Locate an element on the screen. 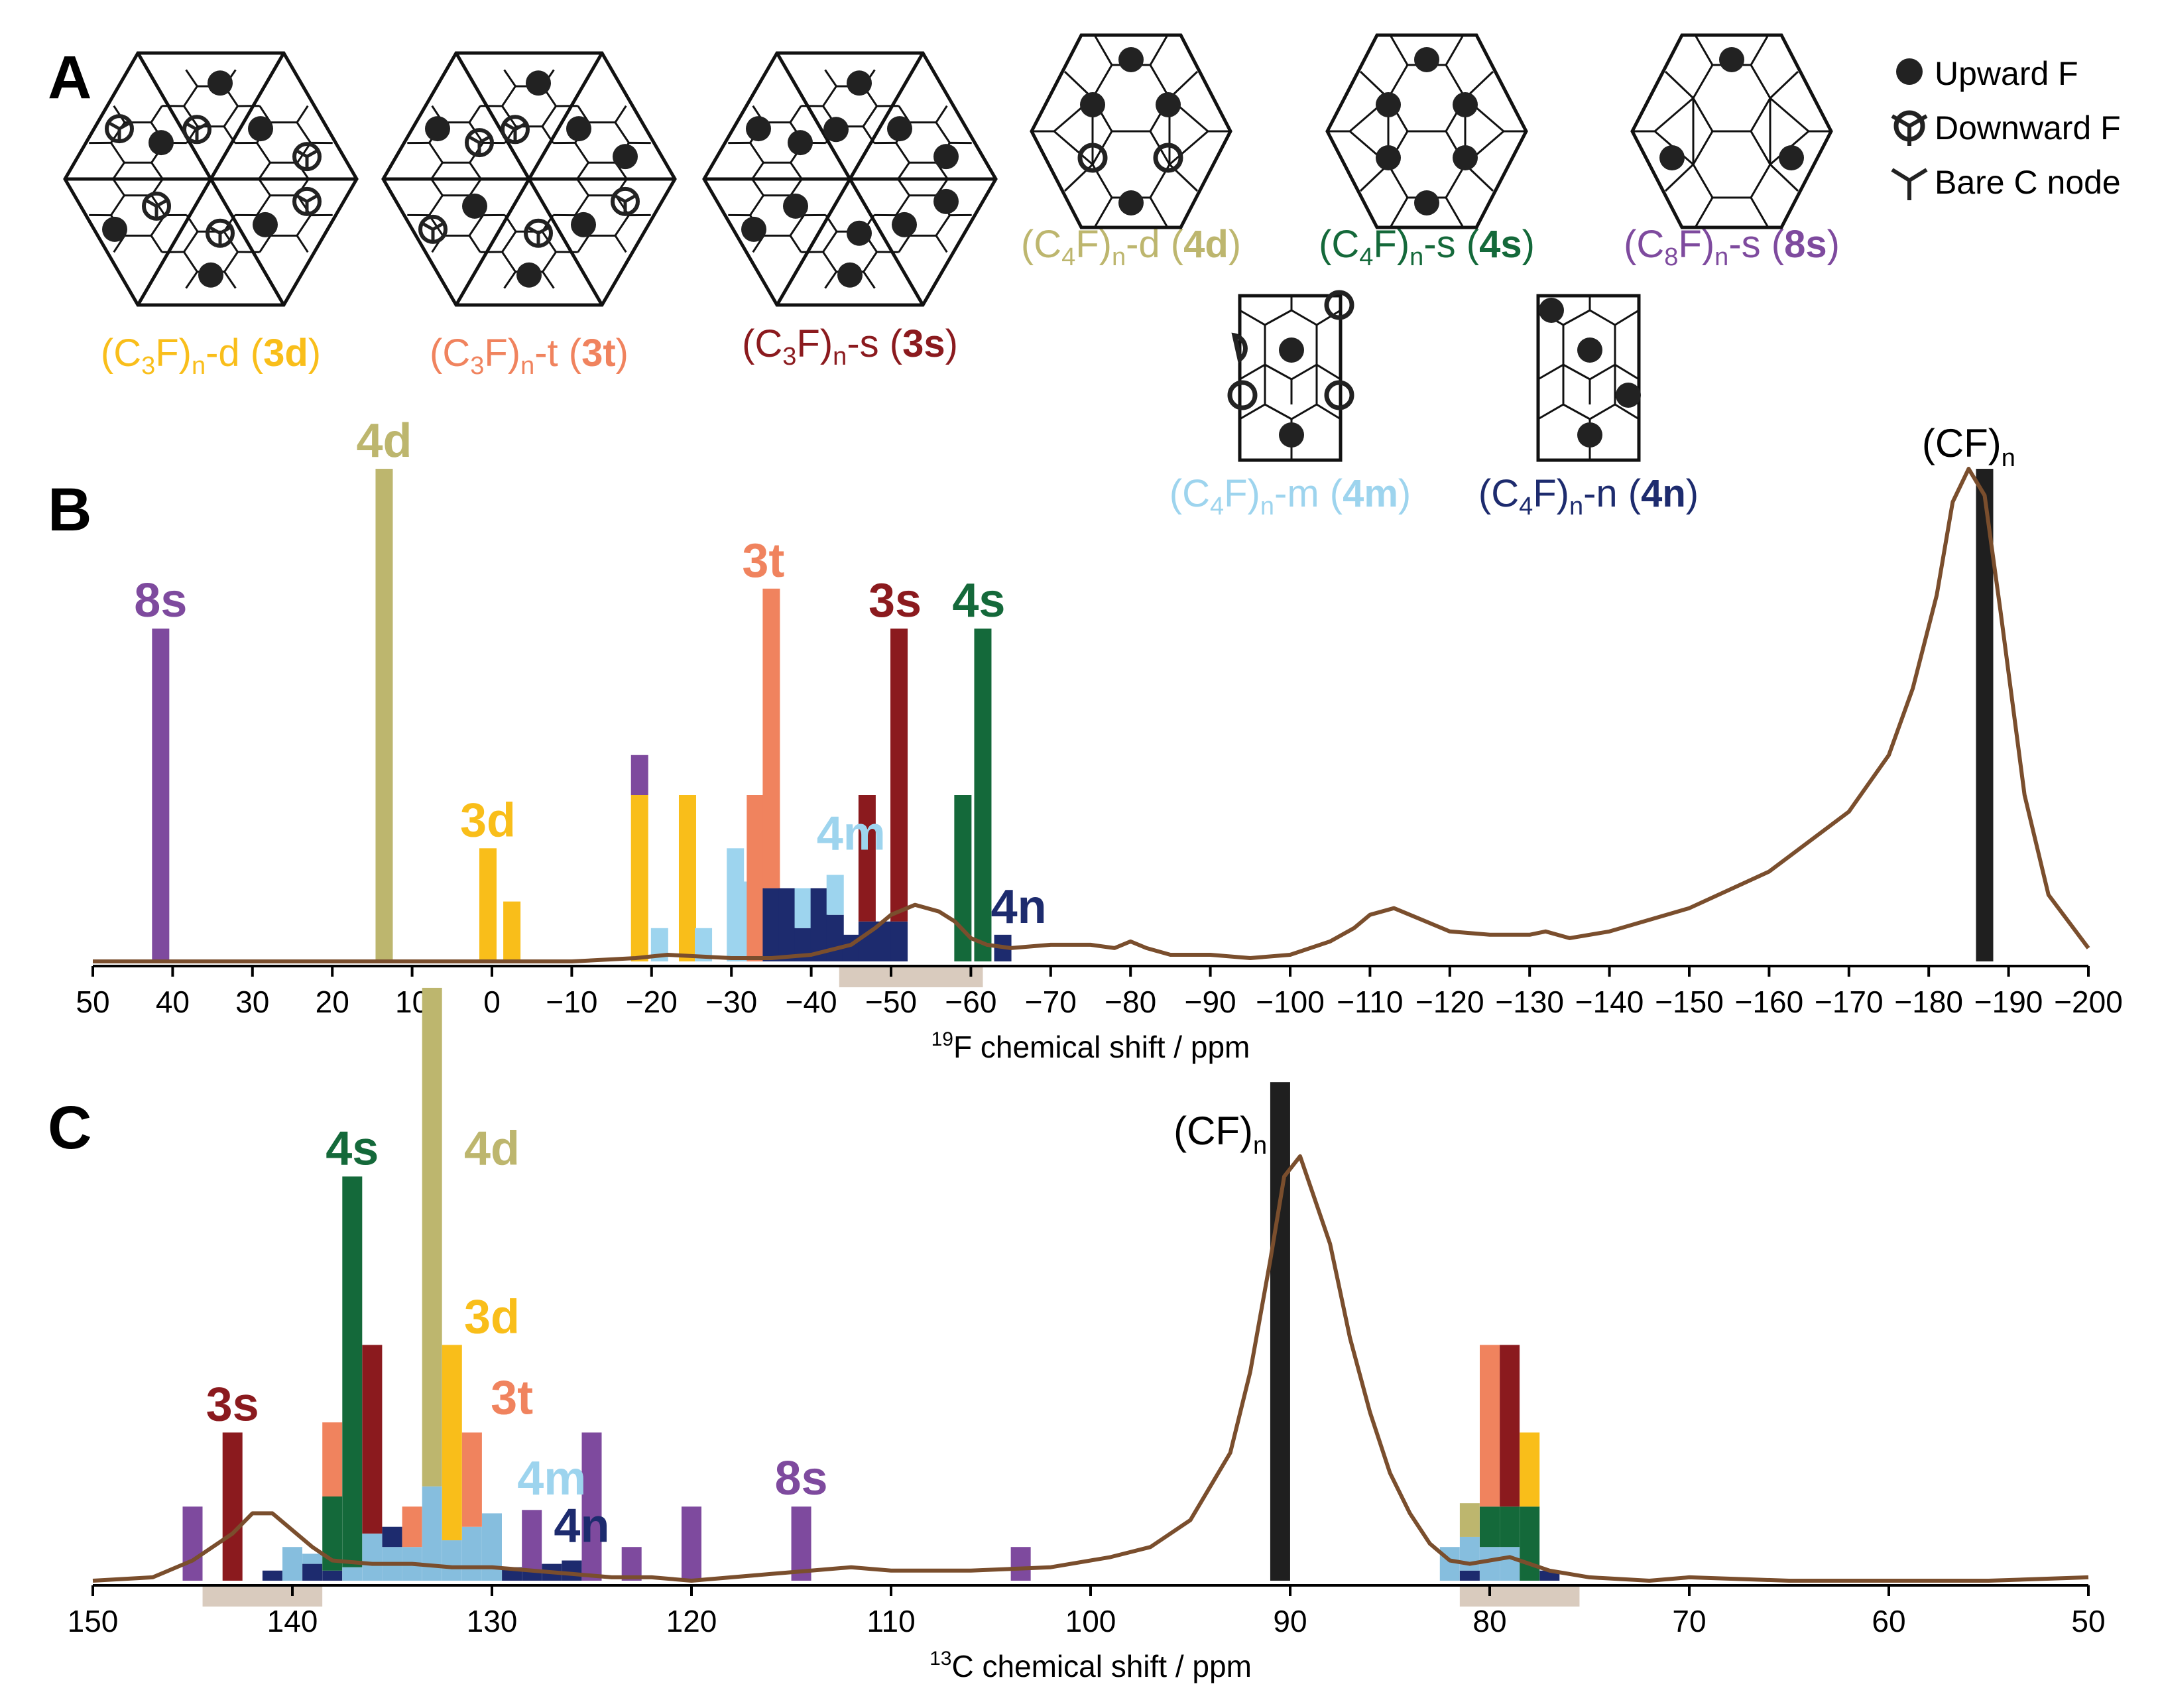 The height and width of the screenshot is (1708, 2158). caption-4d: (C4F)n-d (4d) is located at coordinates (1131, 247).